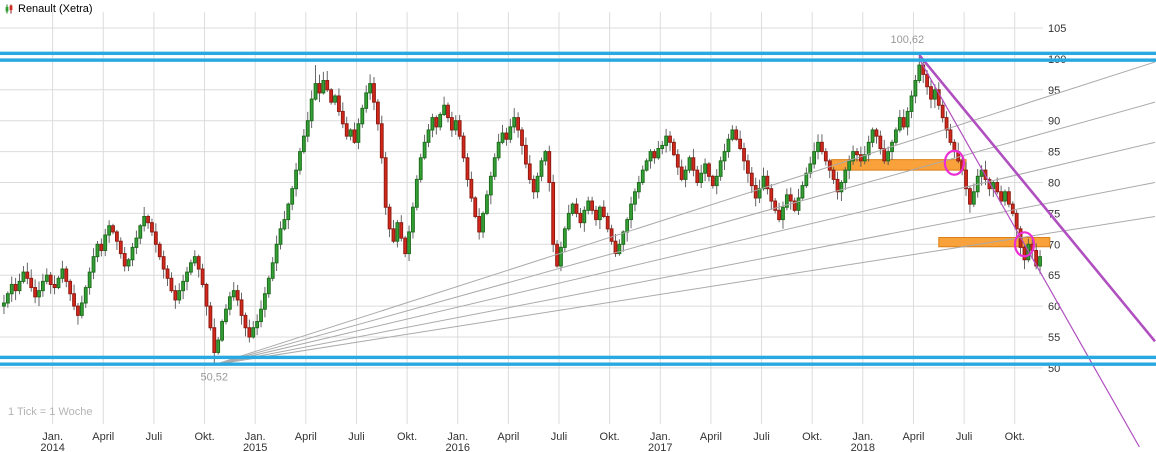 This screenshot has height=452, width=1156. I want to click on svg-text: 105, so click(1057, 29).